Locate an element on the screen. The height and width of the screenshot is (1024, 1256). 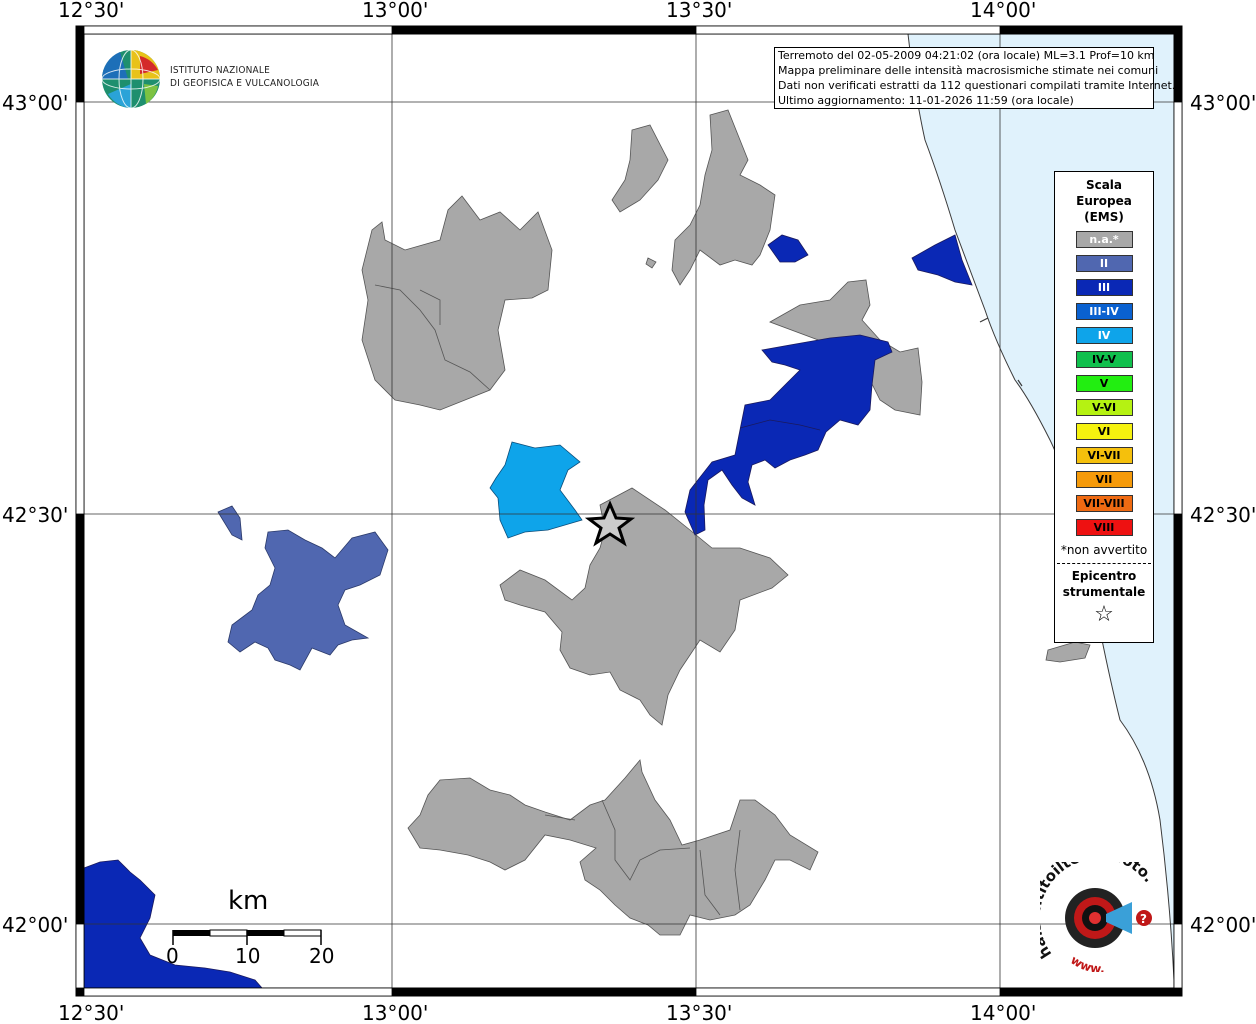
legend-swatch-item: VIII is located at coordinates (1104, 527).